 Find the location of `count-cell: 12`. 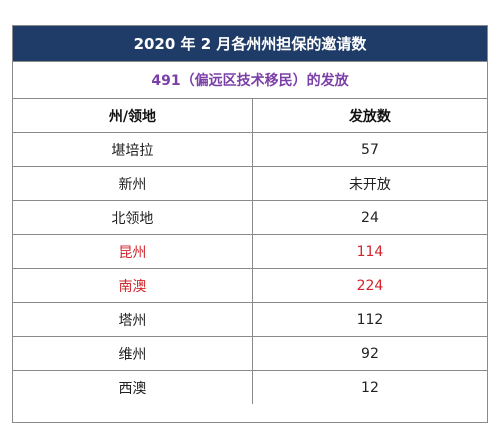

count-cell: 12 is located at coordinates (370, 387).